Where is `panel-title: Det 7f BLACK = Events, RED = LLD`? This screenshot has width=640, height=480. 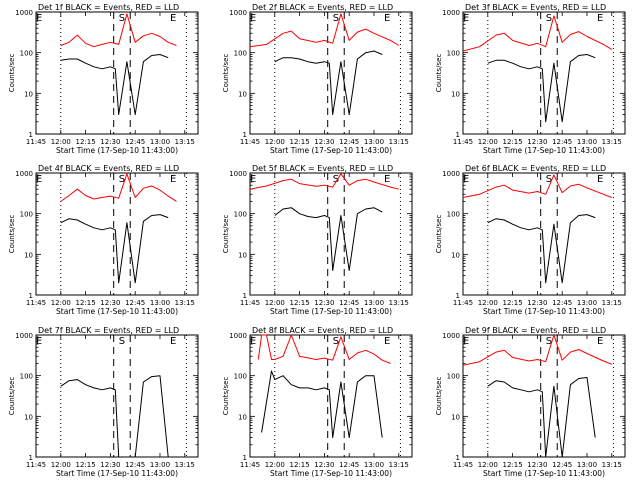
panel-title: Det 7f BLACK = Events, RED = LLD is located at coordinates (108, 330).